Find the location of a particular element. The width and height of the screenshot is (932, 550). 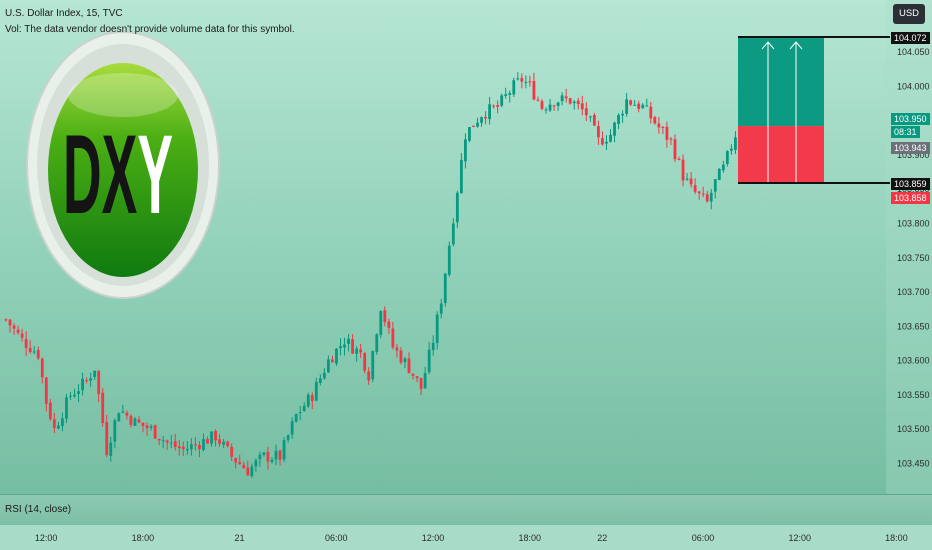

rsi-label: RSI (14, close) is located at coordinates (38, 509).